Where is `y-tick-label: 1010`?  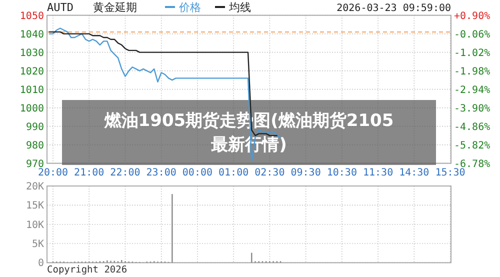
y-tick-label: 1010 is located at coordinates (32, 90).